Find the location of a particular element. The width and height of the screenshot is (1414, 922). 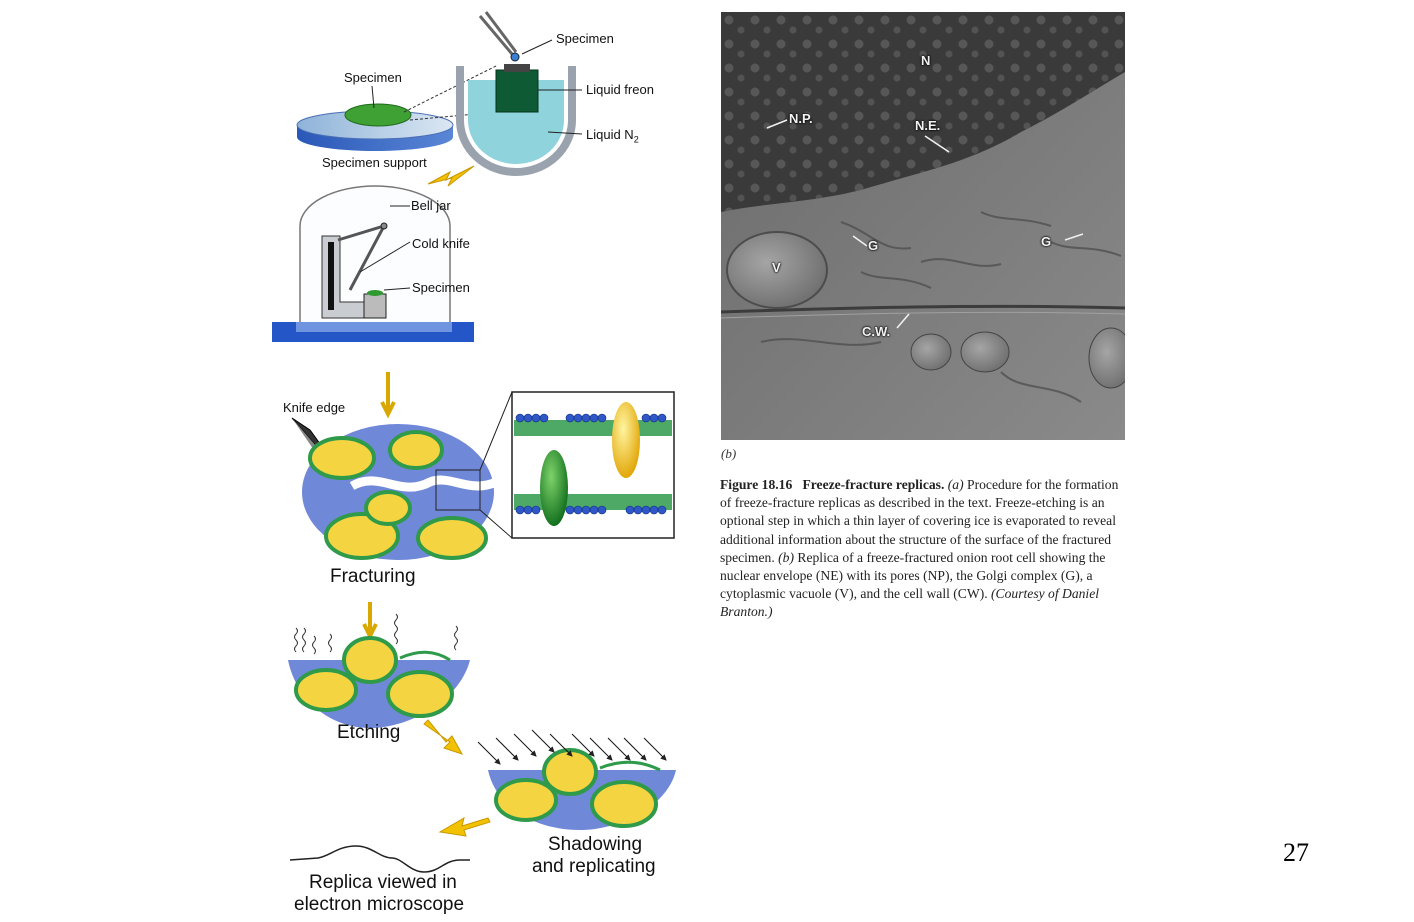

nitrogen-dewar is located at coordinates (516, 120).